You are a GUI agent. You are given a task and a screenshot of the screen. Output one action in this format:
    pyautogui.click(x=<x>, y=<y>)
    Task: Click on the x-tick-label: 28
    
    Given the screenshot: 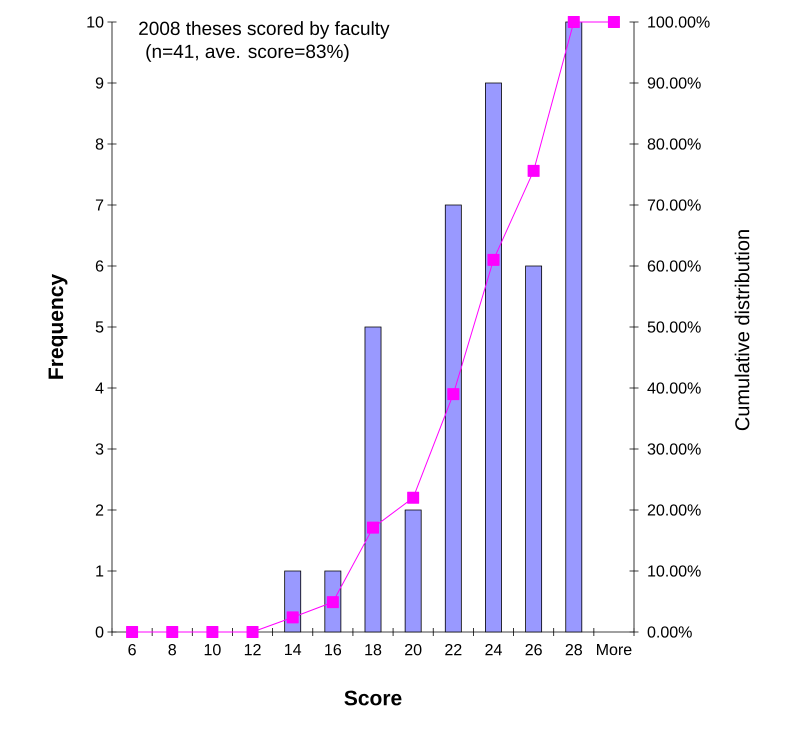 What is the action you would take?
    pyautogui.click(x=574, y=650)
    